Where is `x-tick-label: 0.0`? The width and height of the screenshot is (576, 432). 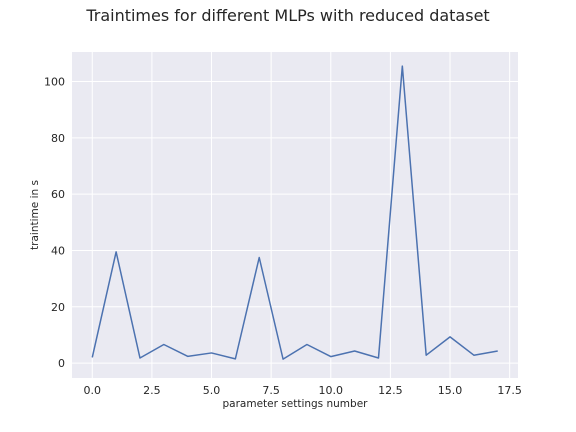 x-tick-label: 0.0 is located at coordinates (93, 390).